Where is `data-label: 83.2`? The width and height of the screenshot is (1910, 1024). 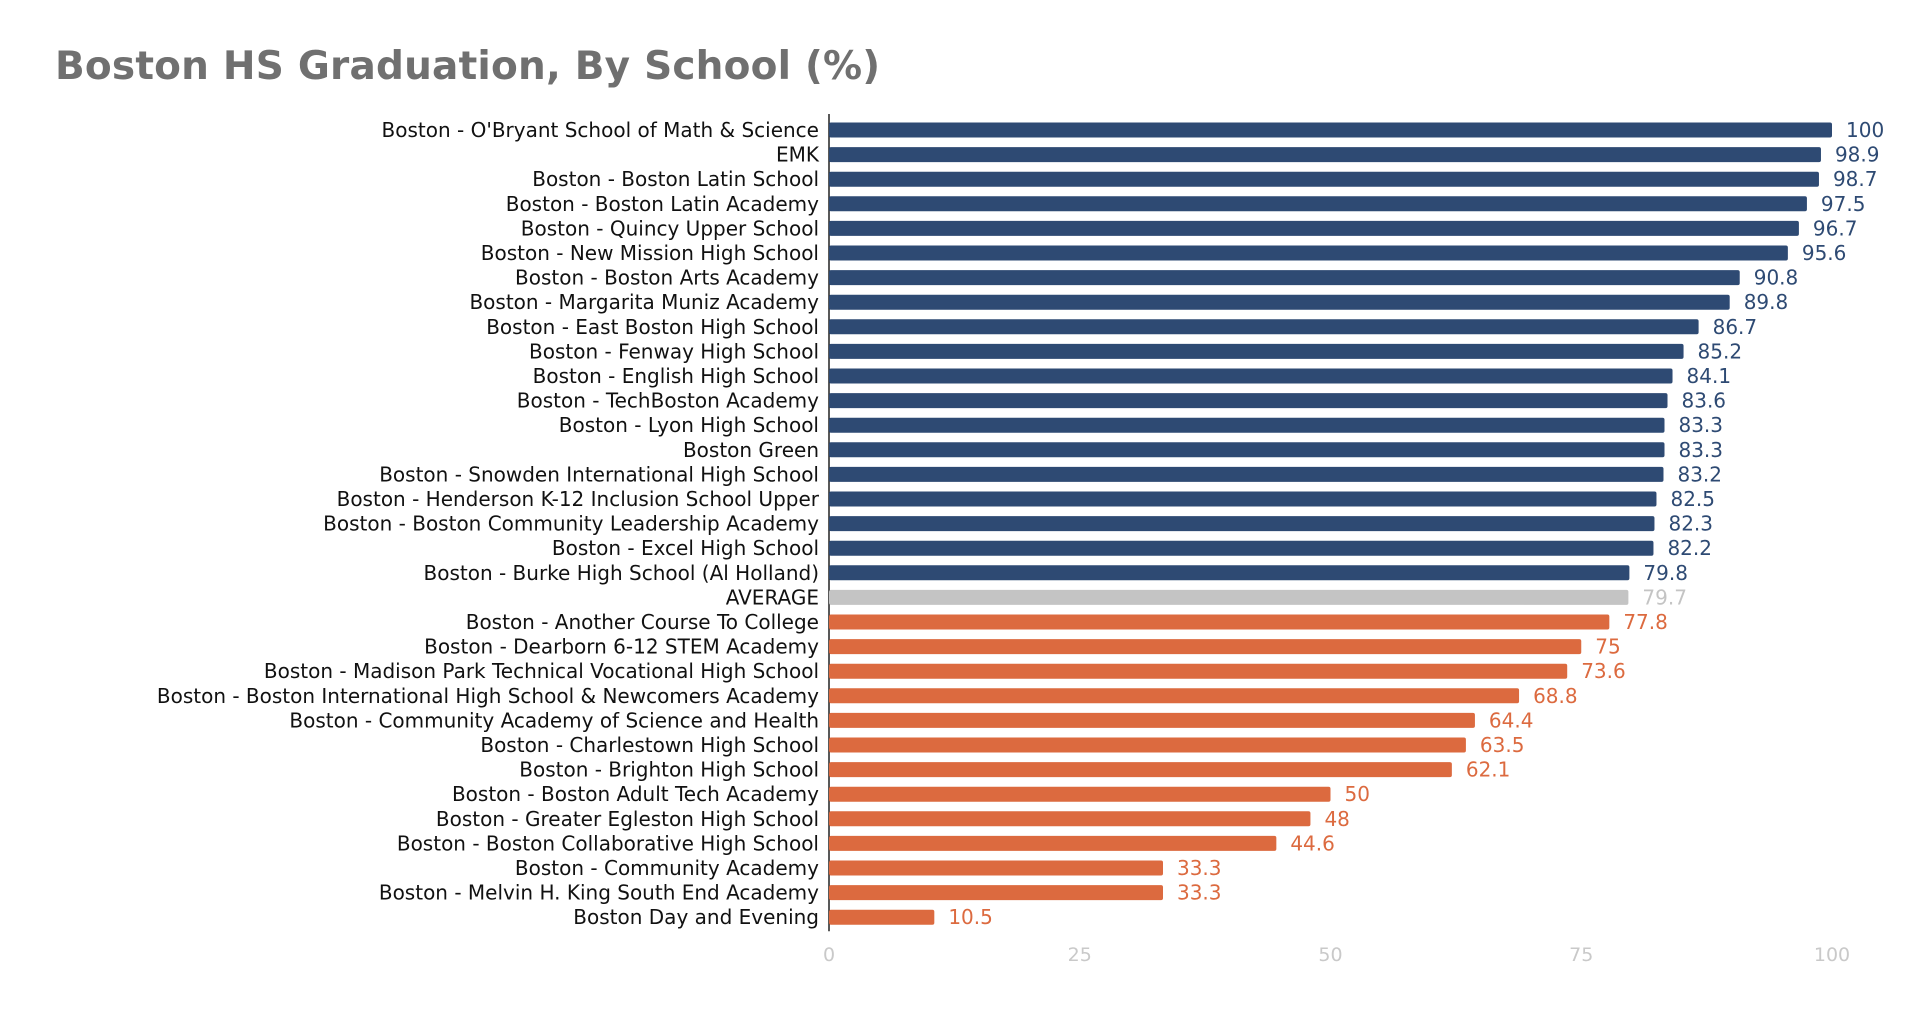 data-label: 83.2 is located at coordinates (1699, 474).